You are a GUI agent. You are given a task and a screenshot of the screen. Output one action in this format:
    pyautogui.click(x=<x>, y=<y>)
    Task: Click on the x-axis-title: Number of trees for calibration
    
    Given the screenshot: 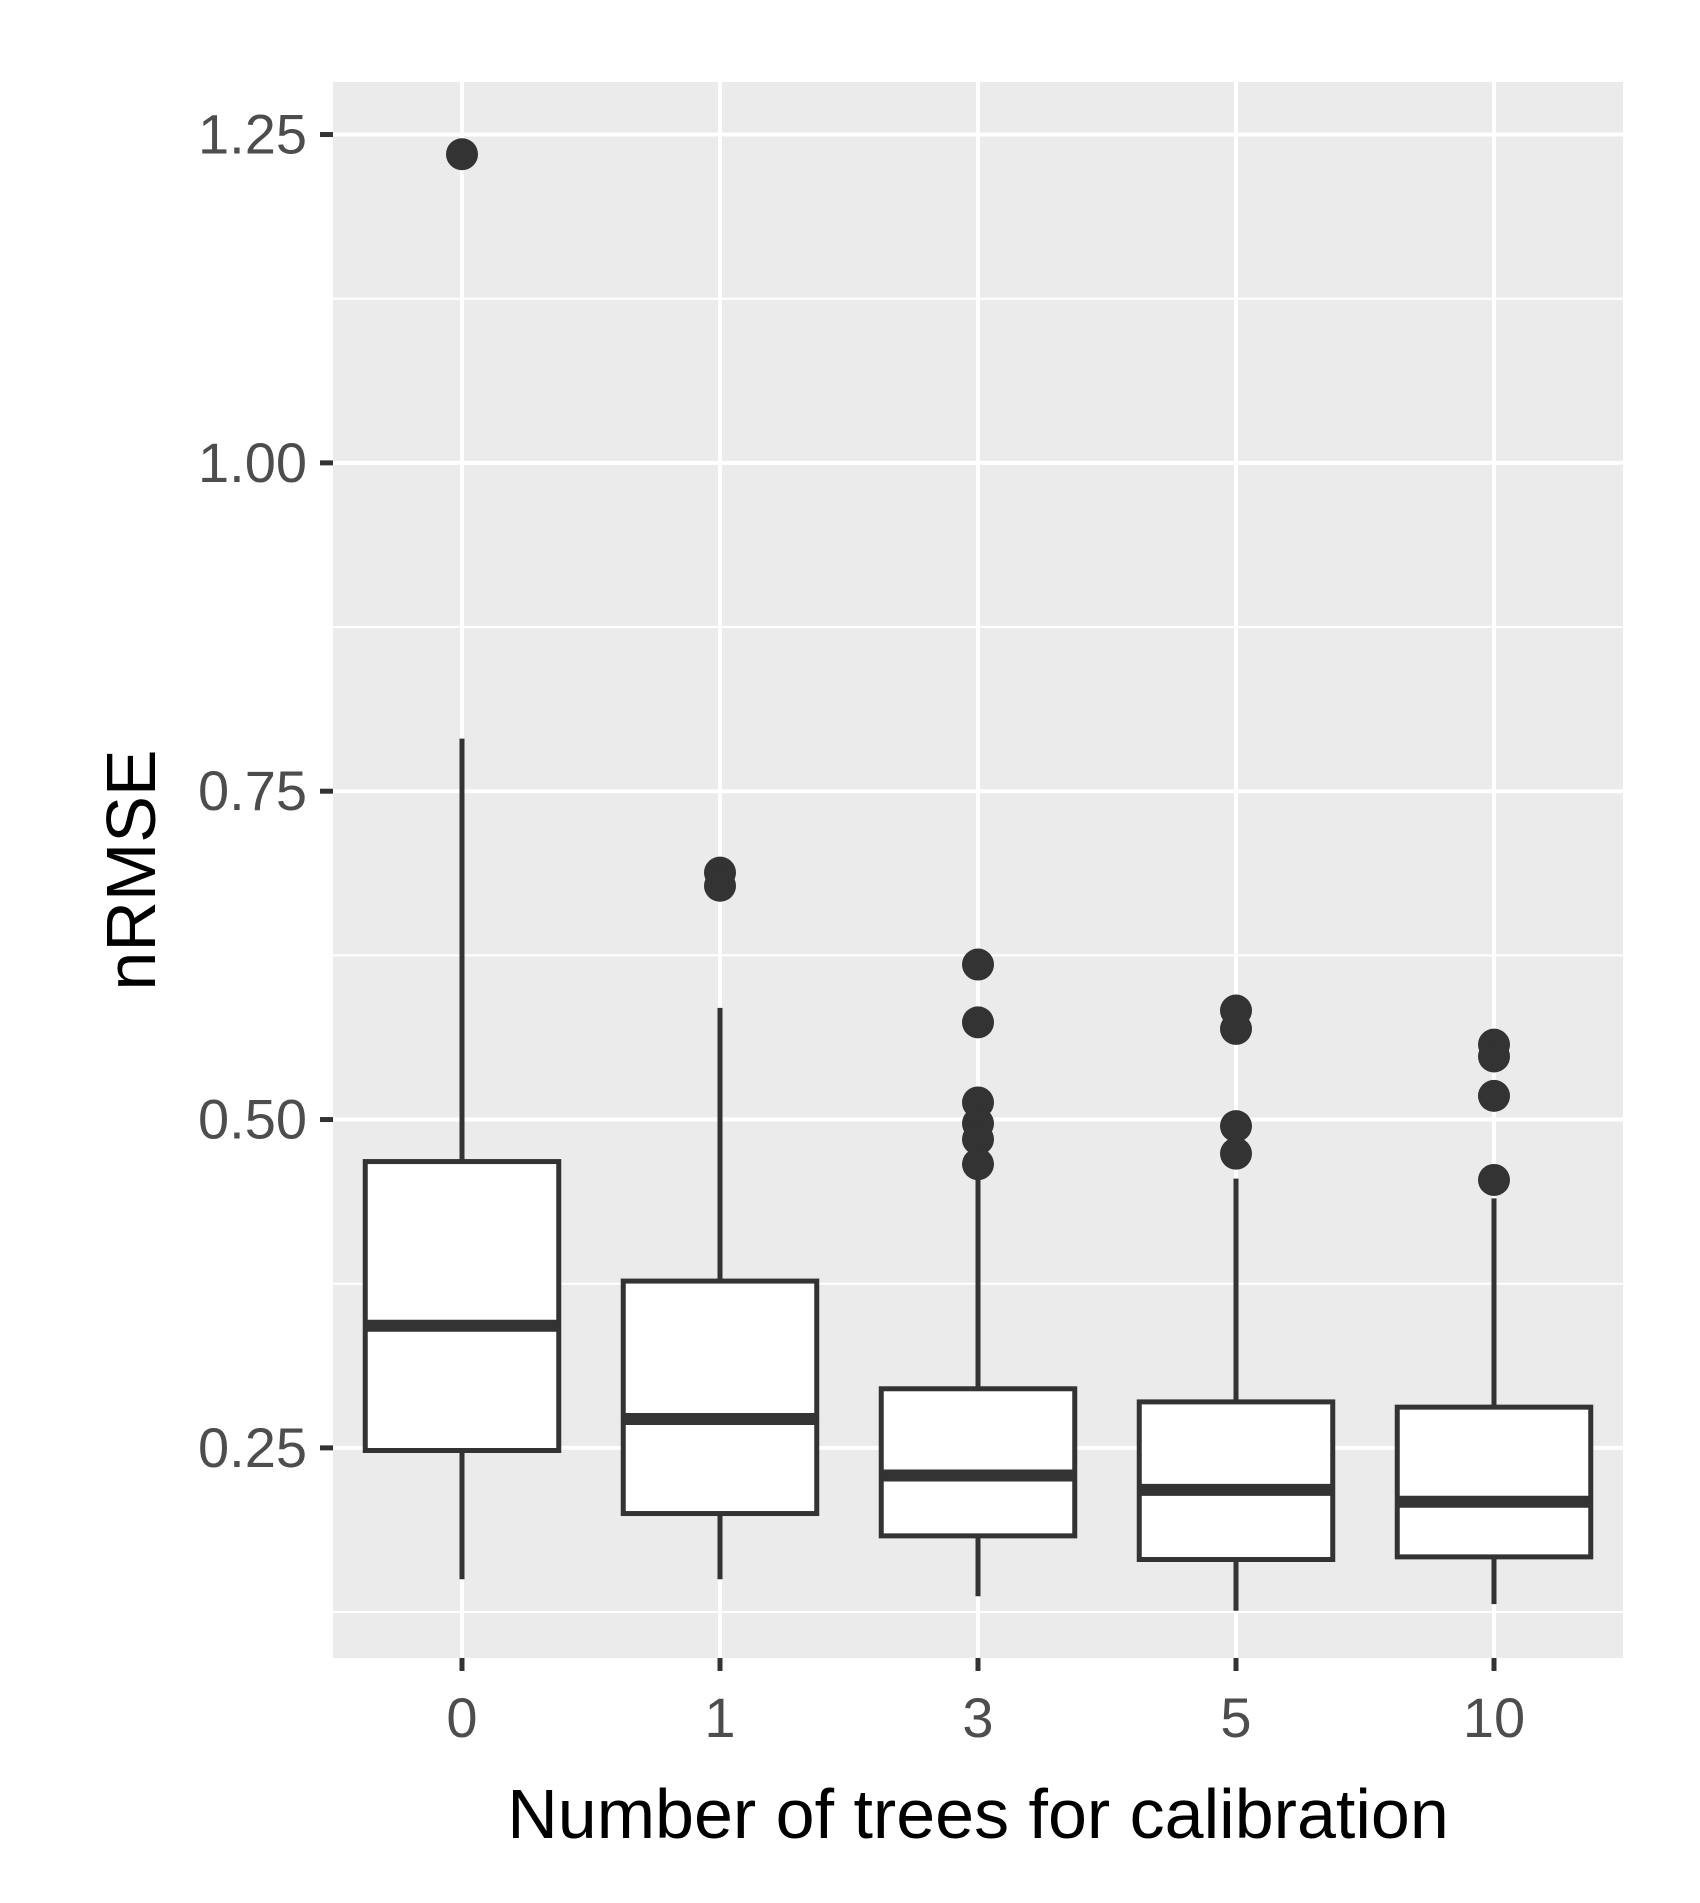 What is the action you would take?
    pyautogui.click(x=978, y=1814)
    